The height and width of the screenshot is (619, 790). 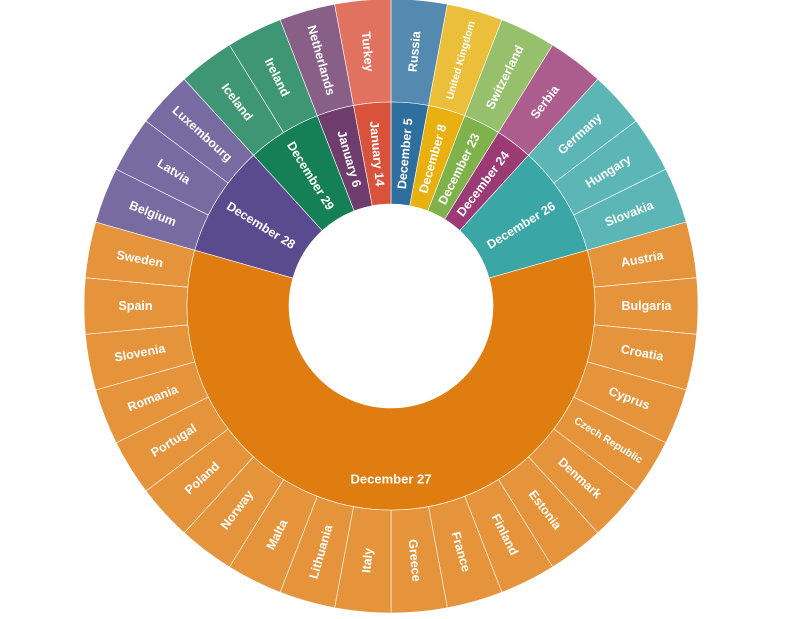 What do you see at coordinates (405, 154) in the screenshot?
I see `inner-label-december-5: December 5` at bounding box center [405, 154].